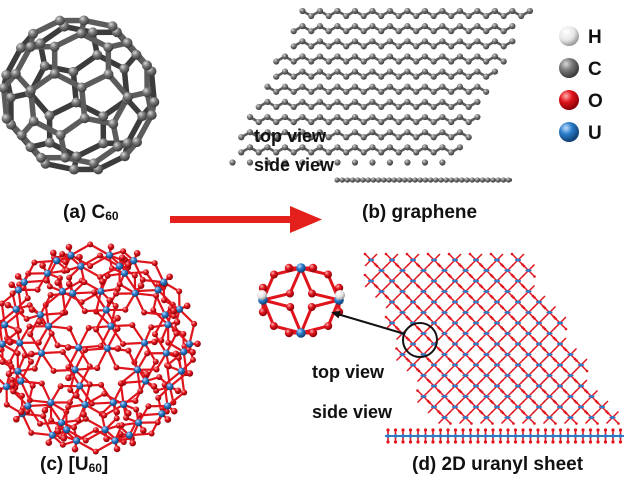 The width and height of the screenshot is (631, 477). What do you see at coordinates (348, 372) in the screenshot?
I see `uranyl-top-view-label: top view` at bounding box center [348, 372].